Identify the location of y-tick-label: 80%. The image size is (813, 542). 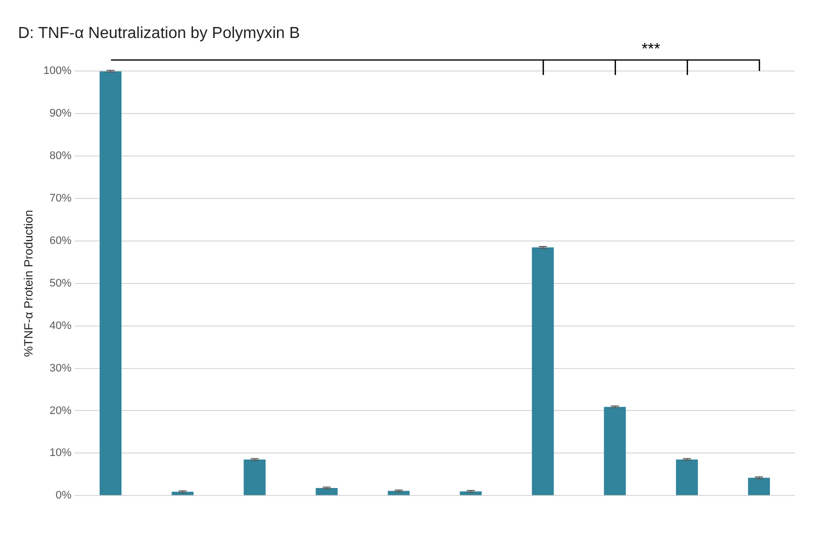
(61, 156).